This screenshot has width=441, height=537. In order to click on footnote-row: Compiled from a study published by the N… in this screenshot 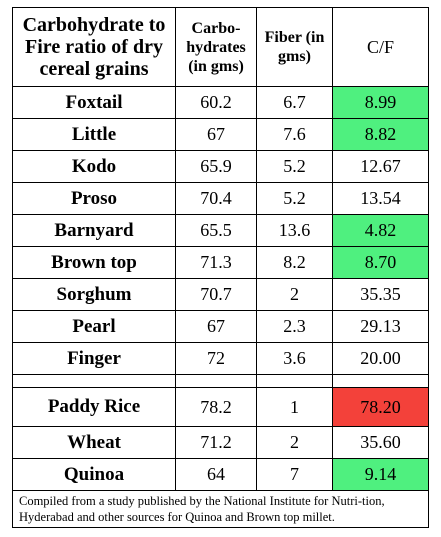, I will do `click(220, 509)`.